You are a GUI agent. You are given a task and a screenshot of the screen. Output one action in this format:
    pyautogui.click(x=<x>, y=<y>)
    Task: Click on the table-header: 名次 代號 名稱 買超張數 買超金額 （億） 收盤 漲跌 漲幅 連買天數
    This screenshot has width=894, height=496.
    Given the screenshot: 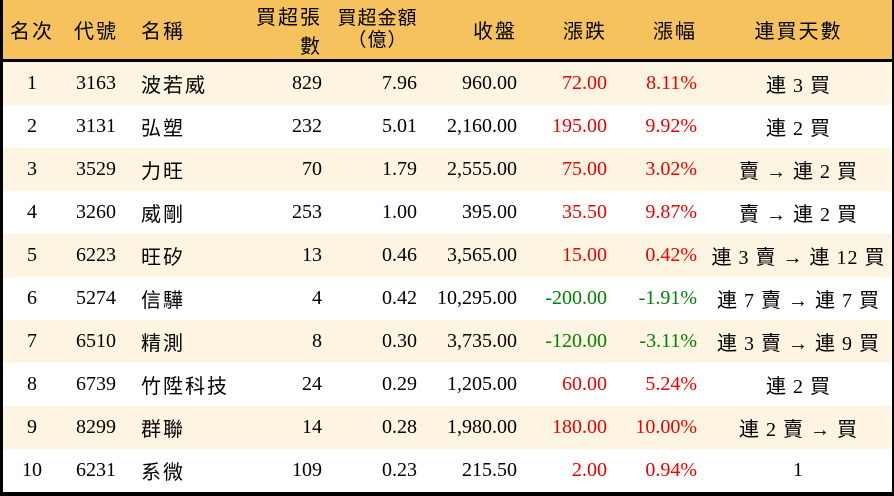 What is the action you would take?
    pyautogui.click(x=447, y=31)
    